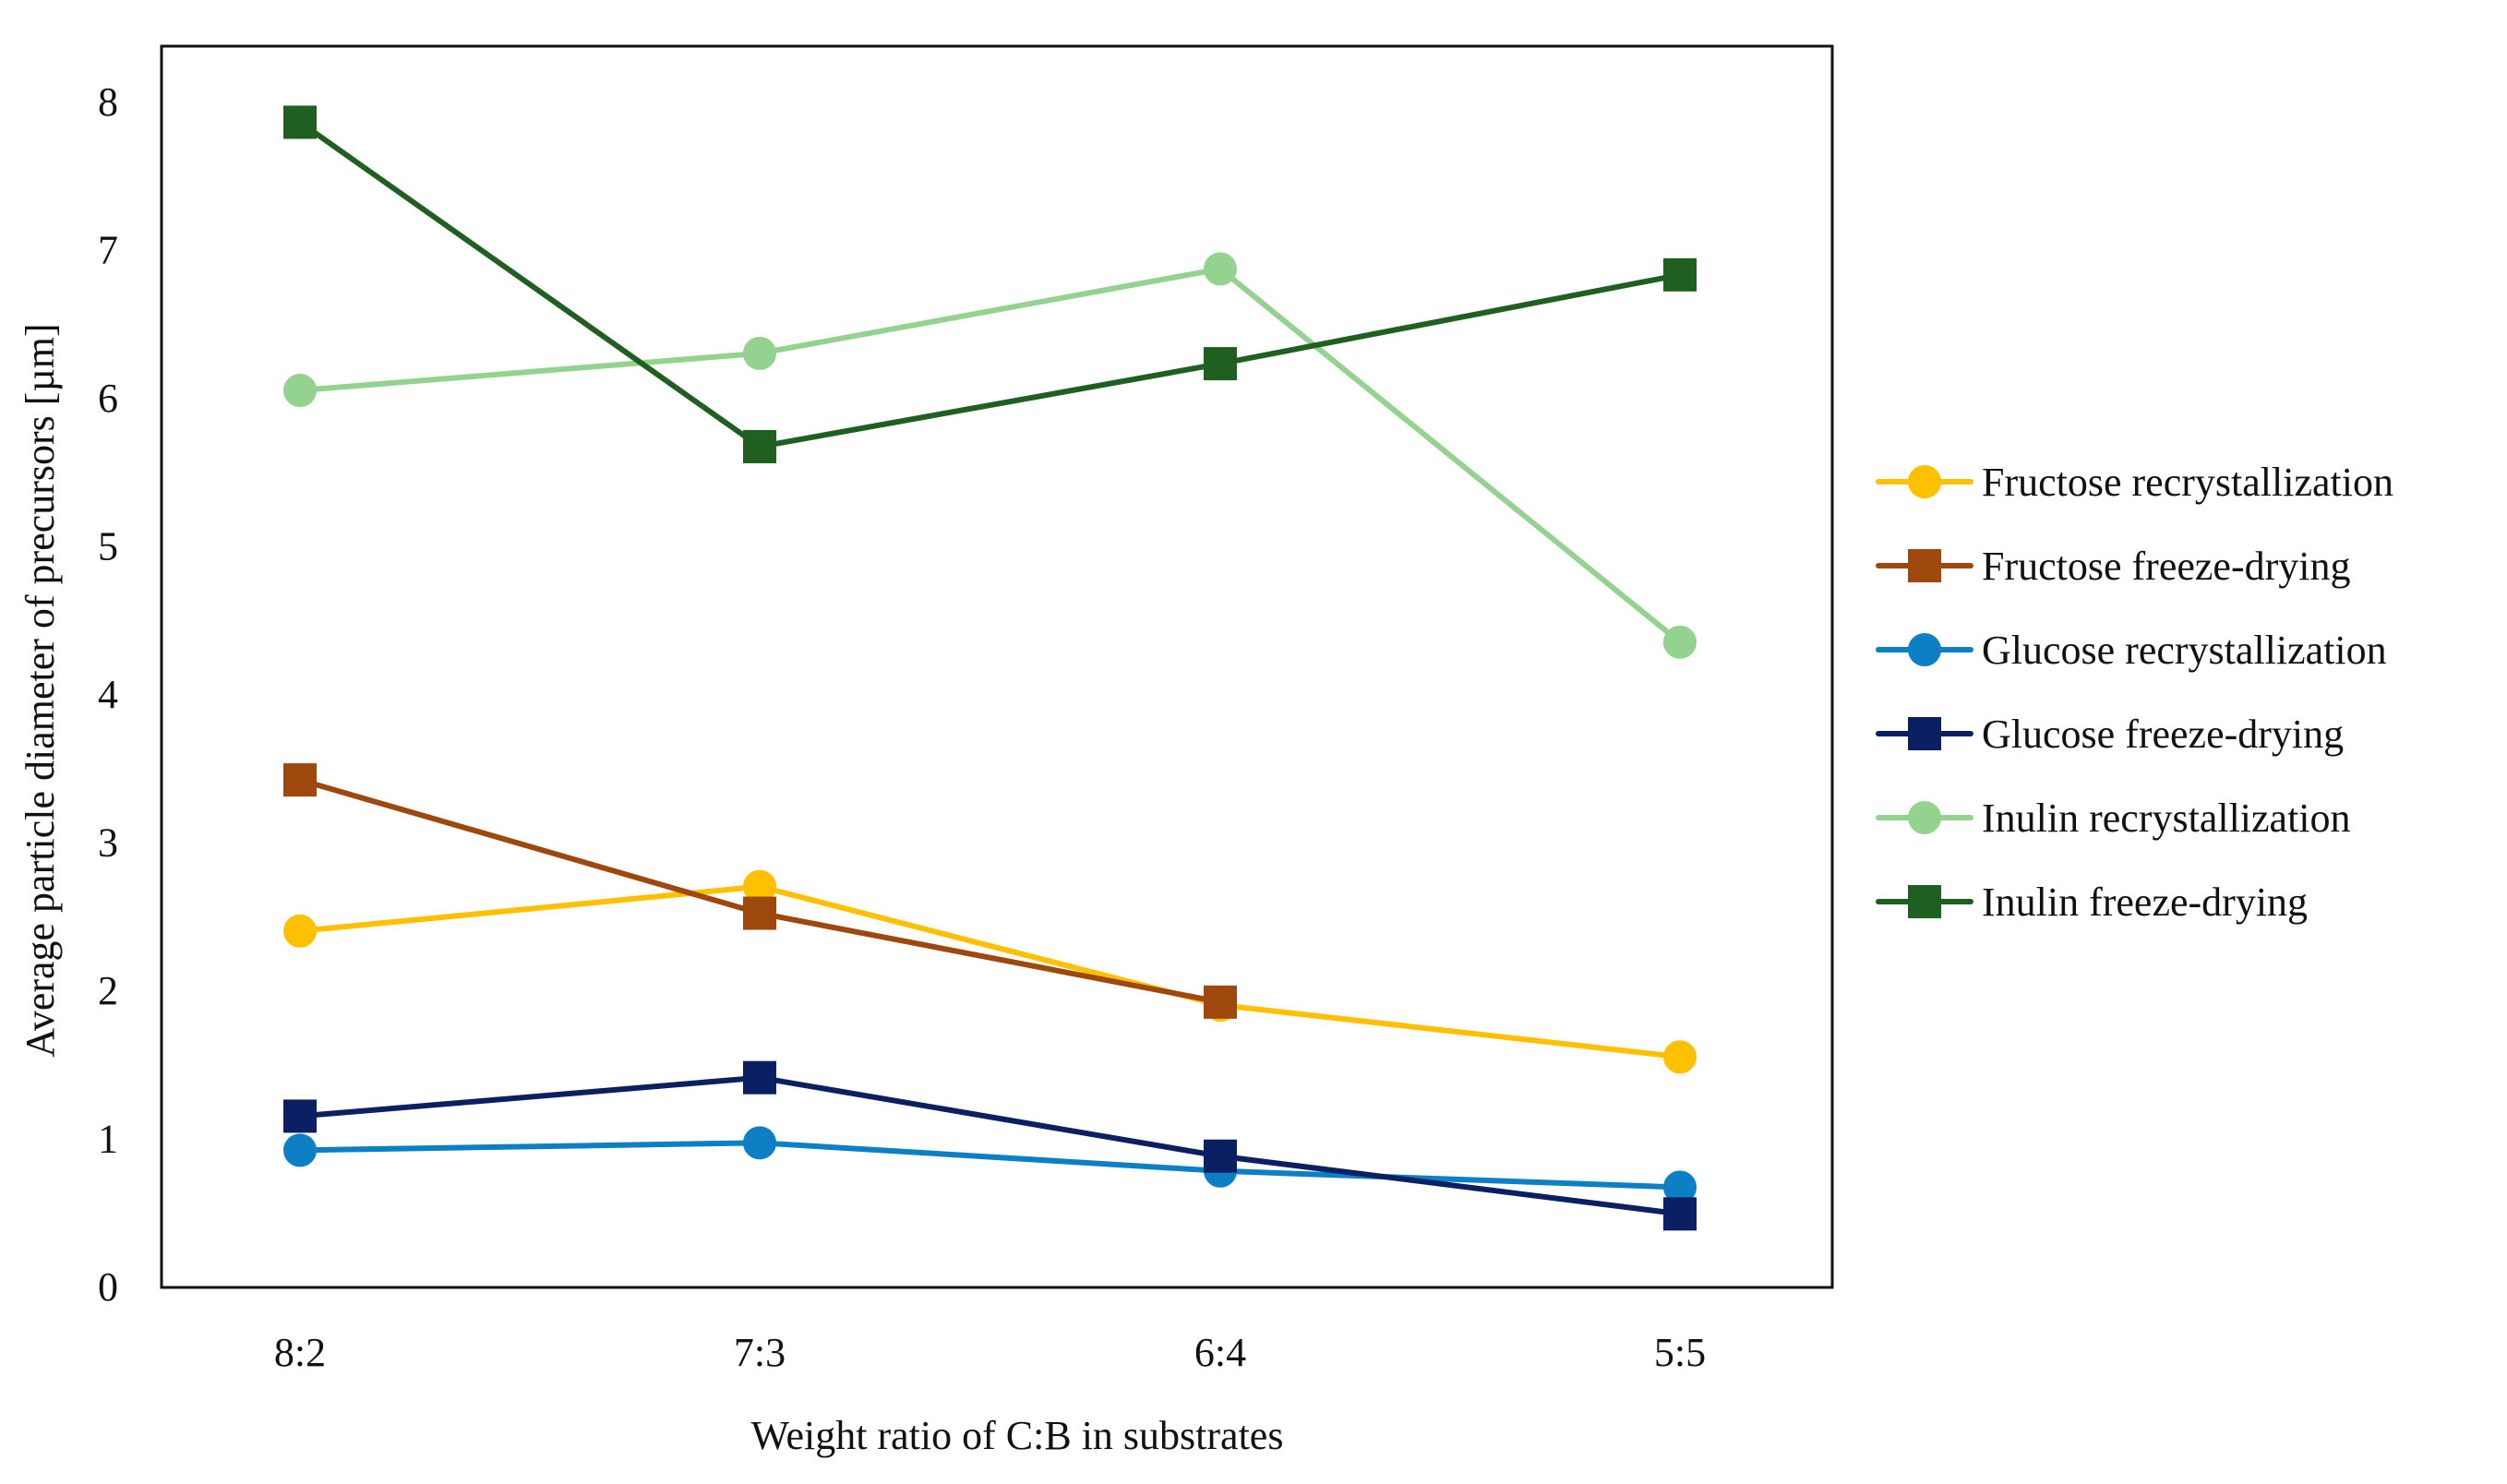  Describe the element at coordinates (108, 398) in the screenshot. I see `y-tick-label: 6` at that location.